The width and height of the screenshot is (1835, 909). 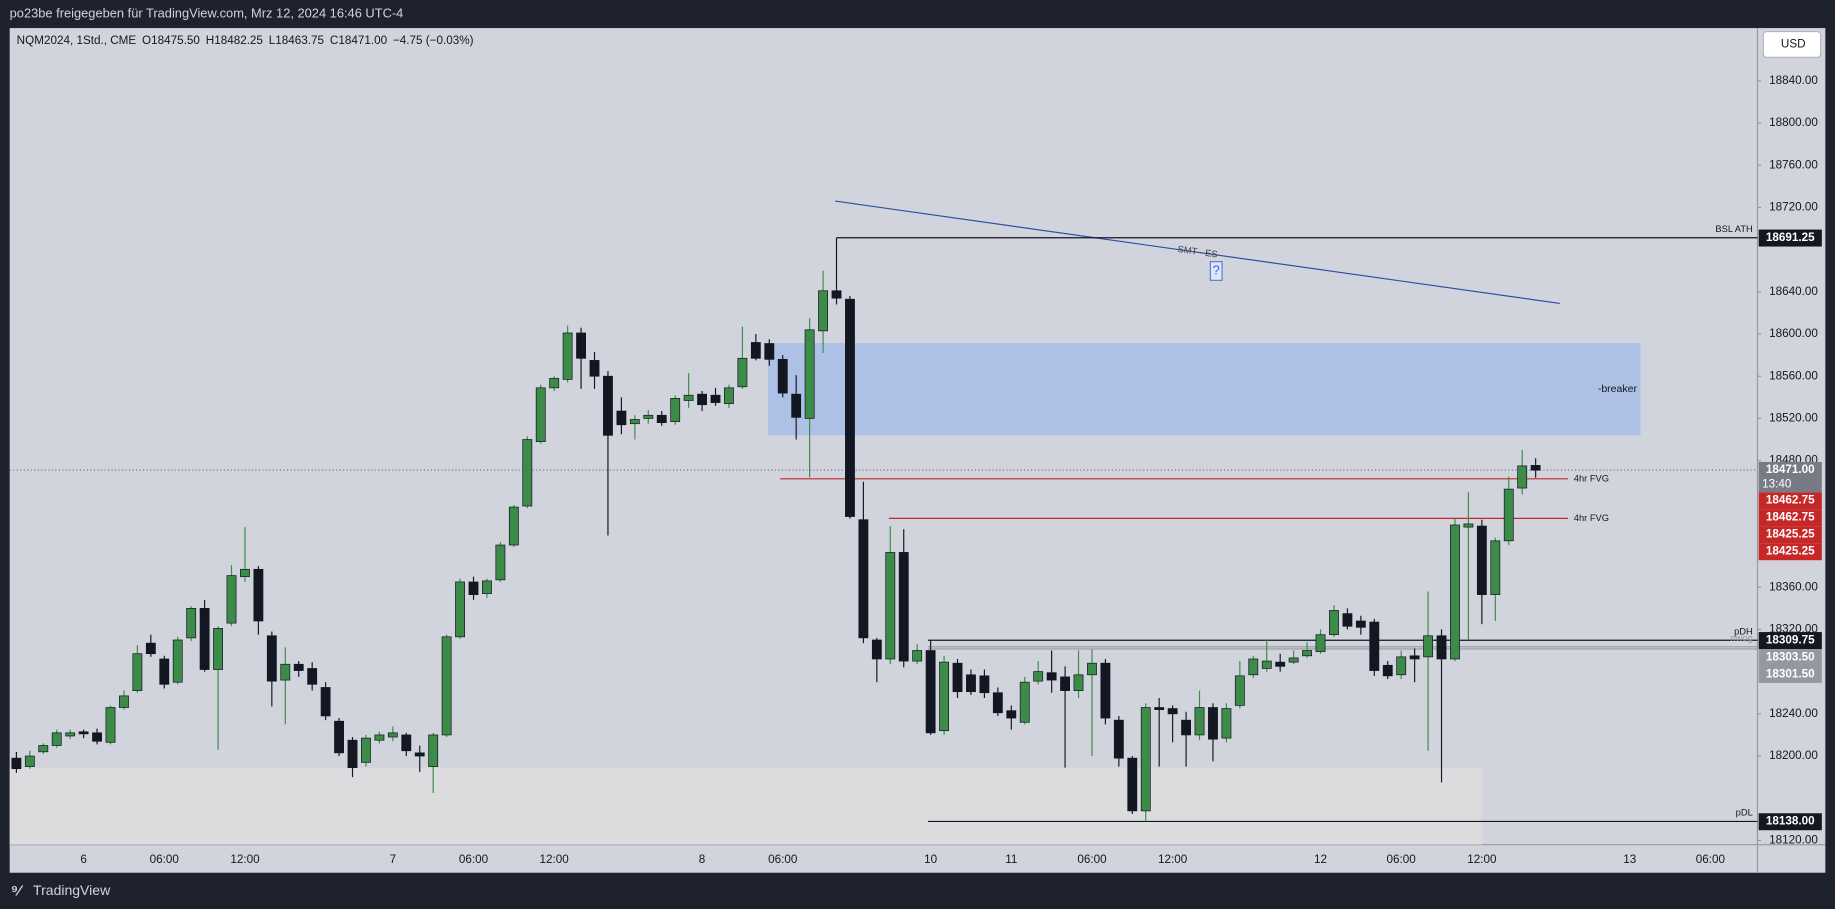 What do you see at coordinates (1793, 375) in the screenshot?
I see `y-tick-label: 18560.00` at bounding box center [1793, 375].